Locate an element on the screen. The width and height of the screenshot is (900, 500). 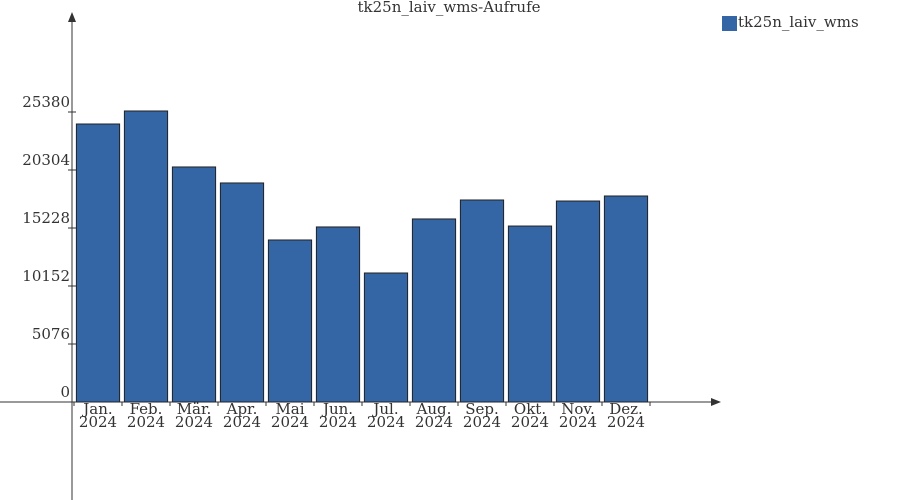
x-tick-label: Okt. 2024 is located at coordinates (530, 415).